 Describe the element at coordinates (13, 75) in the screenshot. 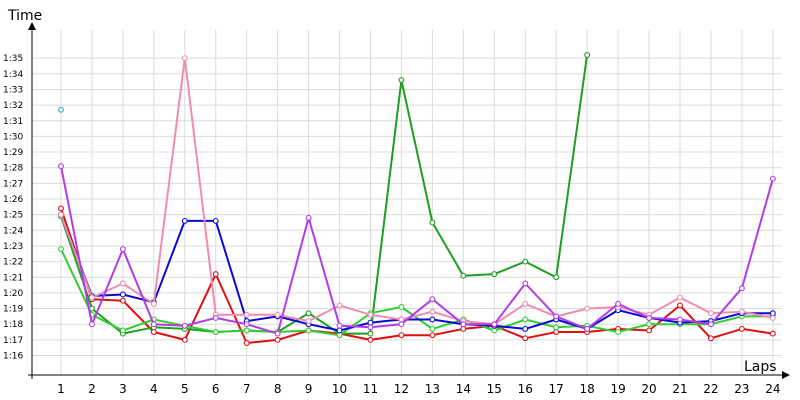

I see `y-tick-label: 1:34` at that location.